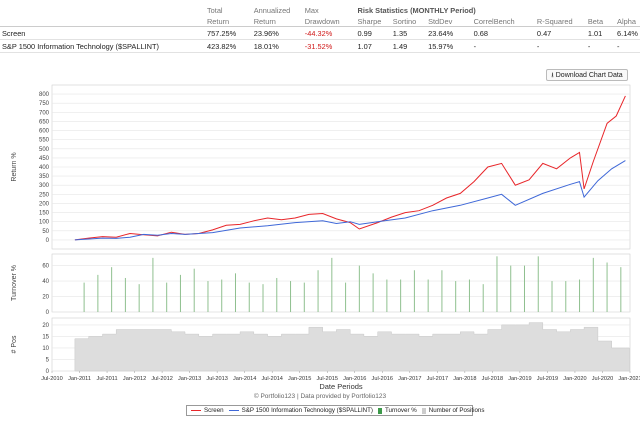  Describe the element at coordinates (341, 386) in the screenshot. I see `x-axis-label: Date Periods` at that location.